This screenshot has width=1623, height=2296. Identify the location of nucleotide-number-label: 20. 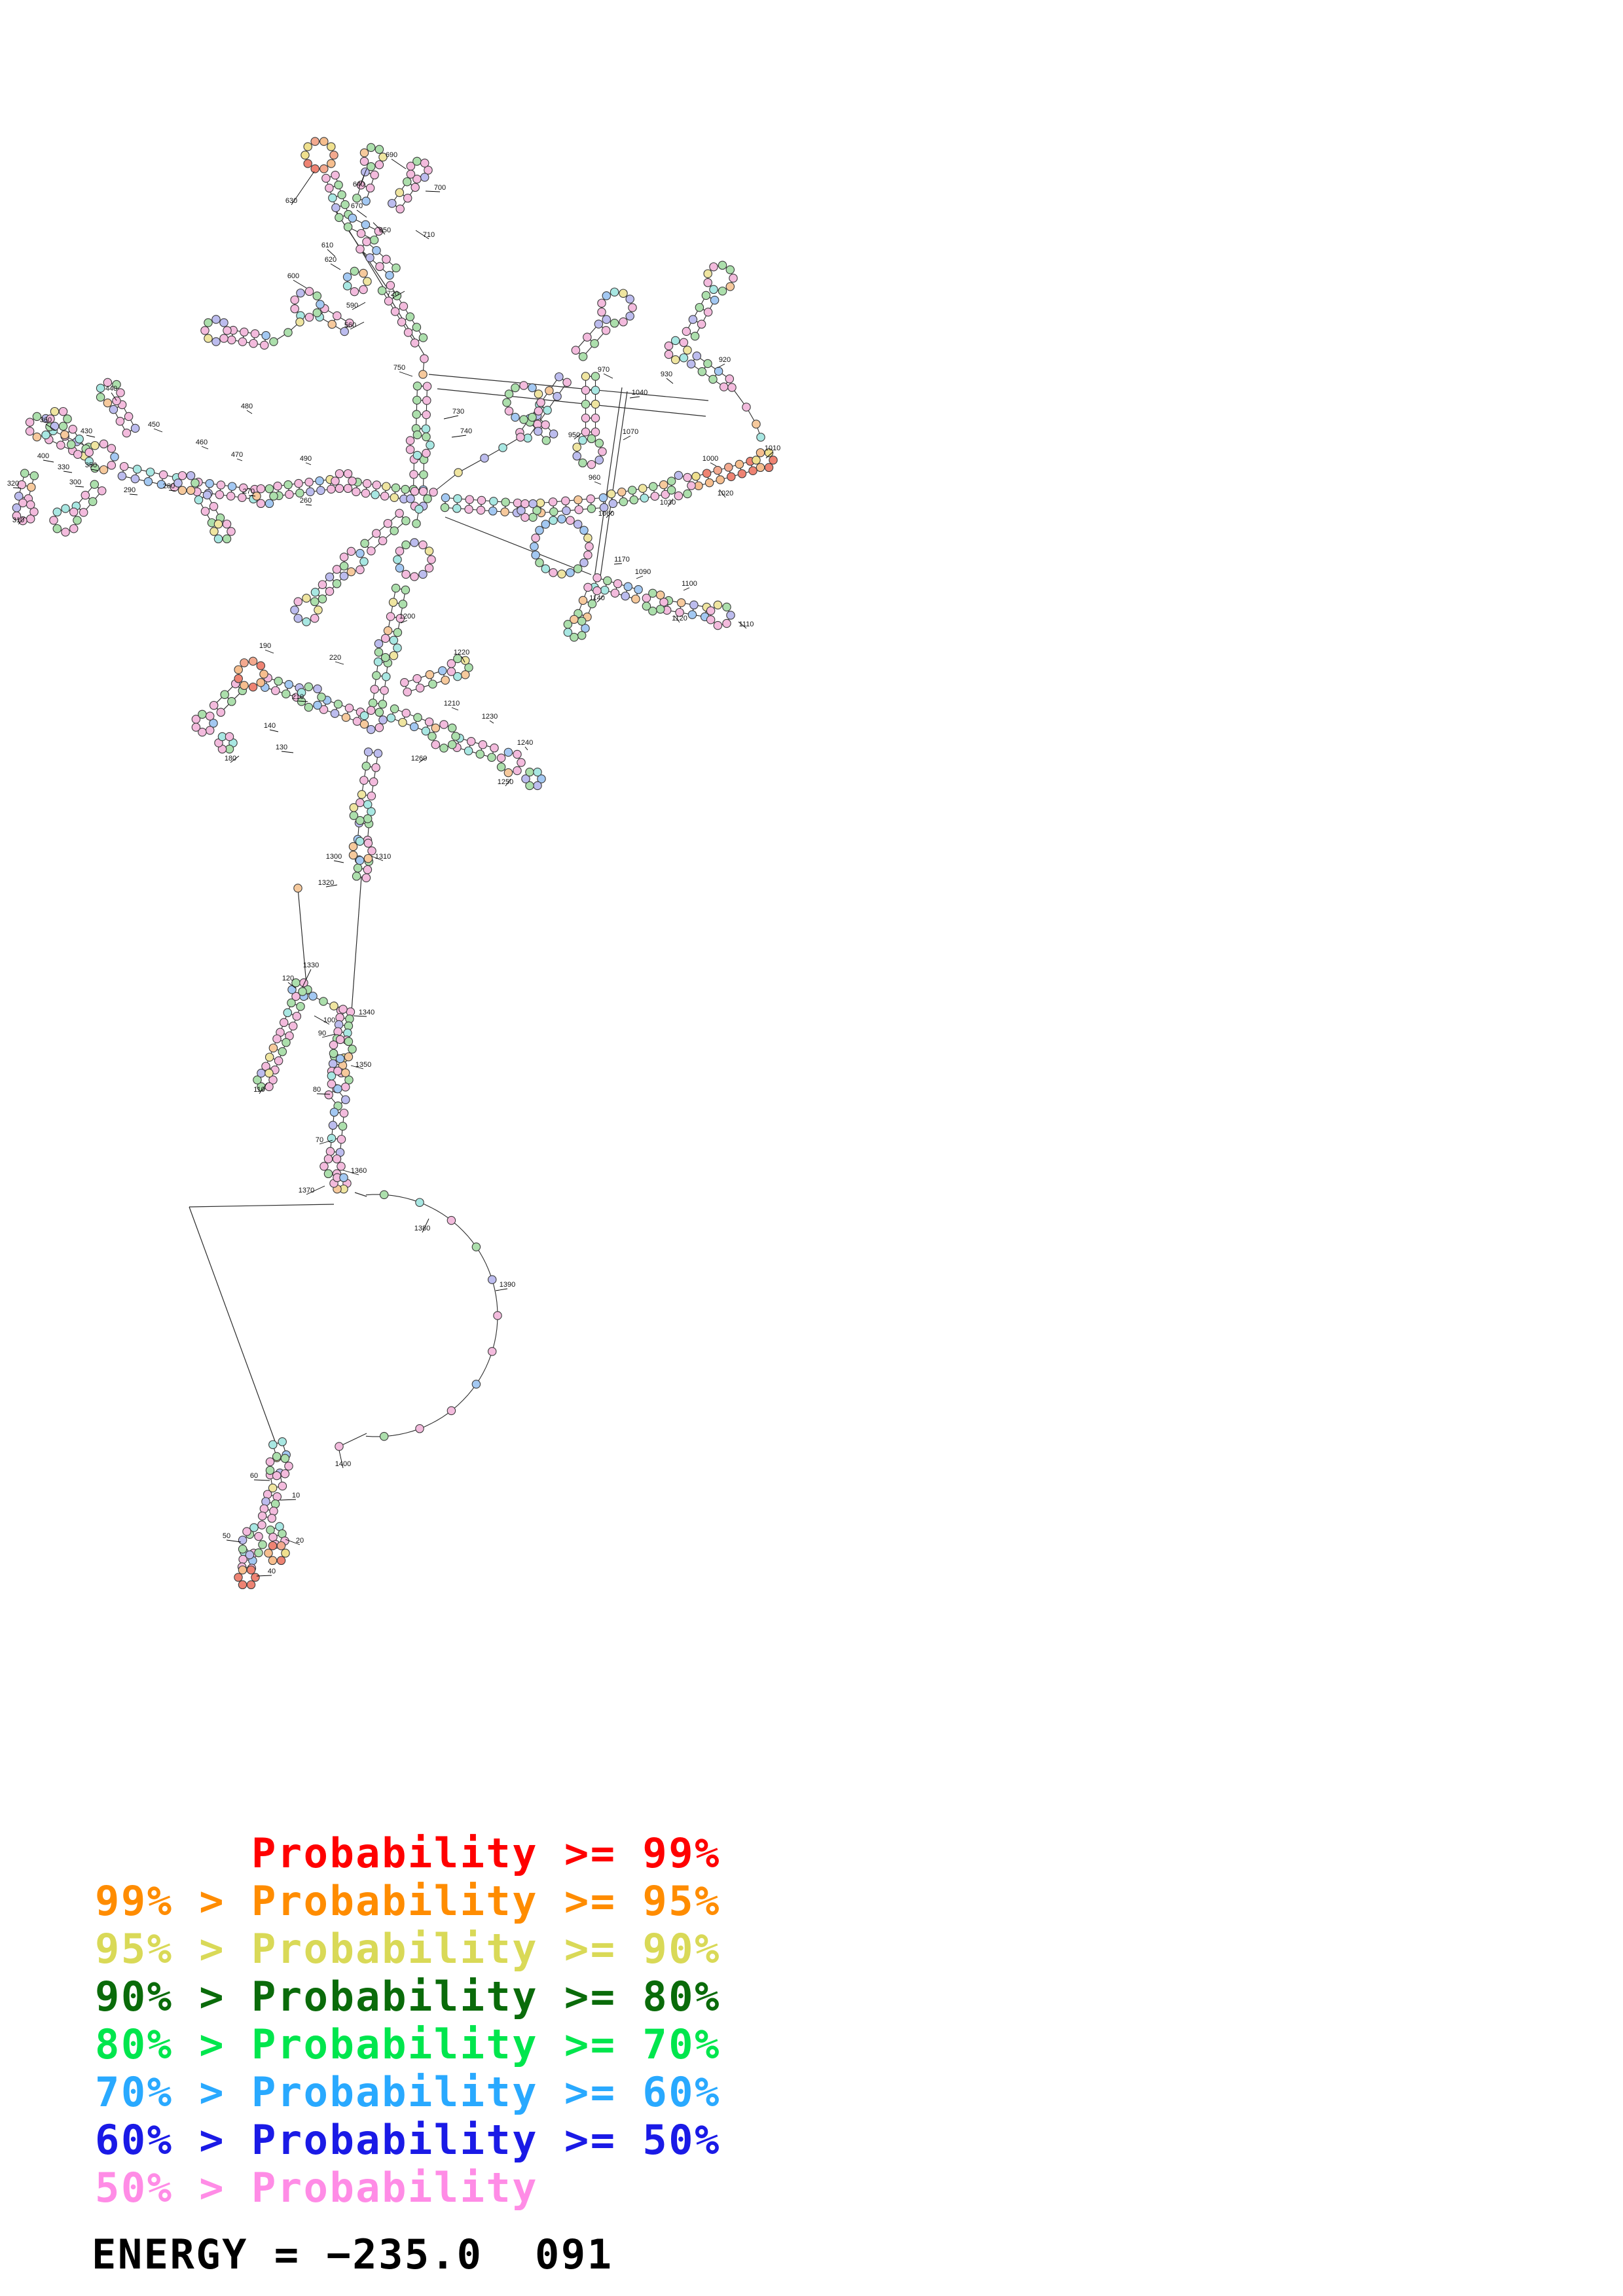
(300, 1541).